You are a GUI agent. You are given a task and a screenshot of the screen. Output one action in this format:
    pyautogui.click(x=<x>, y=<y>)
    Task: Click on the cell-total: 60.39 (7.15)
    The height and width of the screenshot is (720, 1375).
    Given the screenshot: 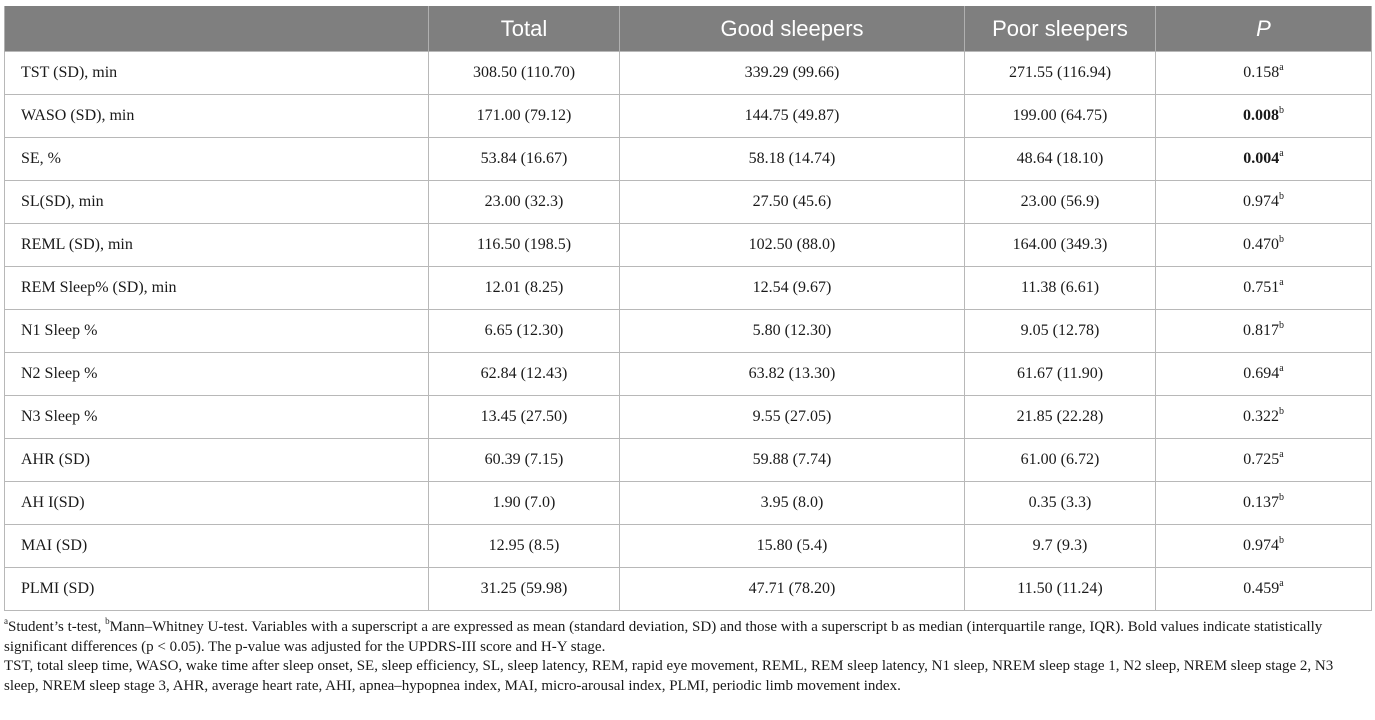 What is the action you would take?
    pyautogui.click(x=524, y=460)
    